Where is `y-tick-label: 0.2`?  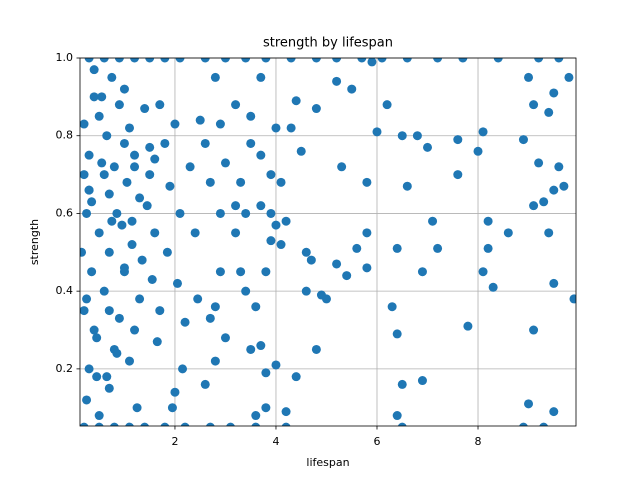 y-tick-label: 0.2 is located at coordinates (65, 368).